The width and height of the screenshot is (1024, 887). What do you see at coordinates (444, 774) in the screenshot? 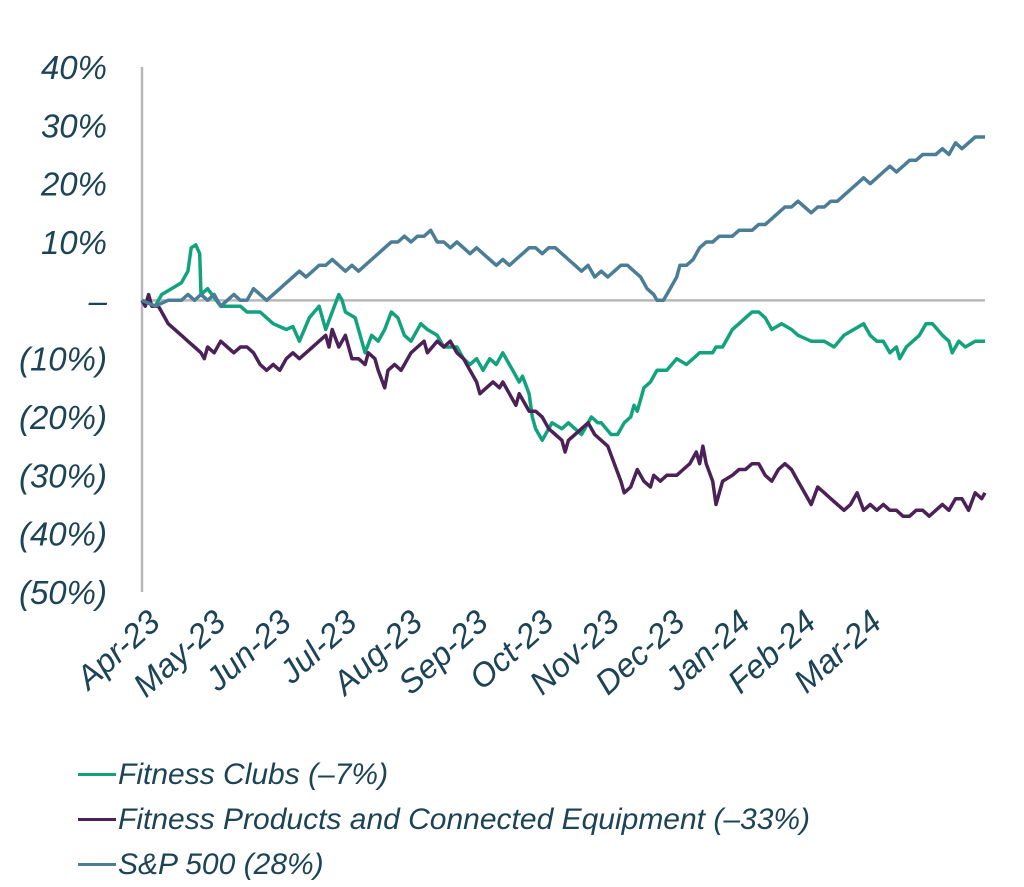
I see `legend-item: Fitness Clubs (–7%)` at bounding box center [444, 774].